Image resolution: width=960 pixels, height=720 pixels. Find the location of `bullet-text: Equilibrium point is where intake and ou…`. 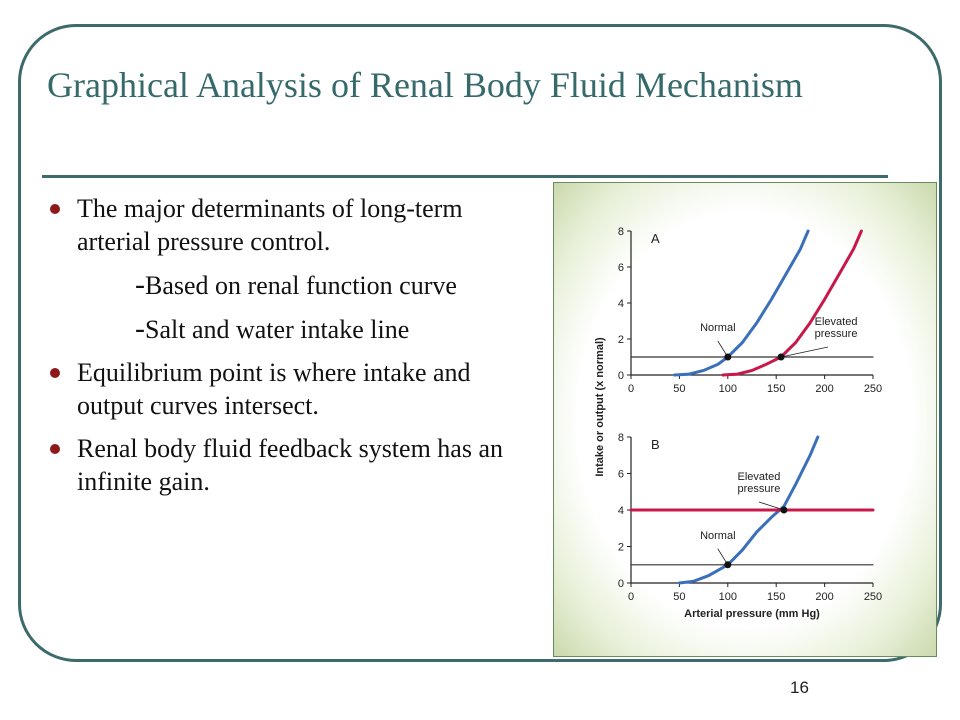

bullet-text: Equilibrium point is where intake and ou… is located at coordinates (274, 389).